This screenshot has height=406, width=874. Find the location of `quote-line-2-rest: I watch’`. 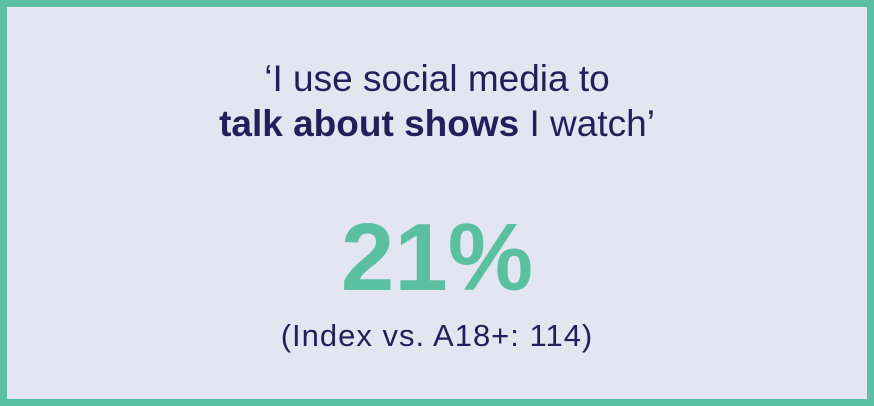

quote-line-2-rest: I watch’ is located at coordinates (587, 123).